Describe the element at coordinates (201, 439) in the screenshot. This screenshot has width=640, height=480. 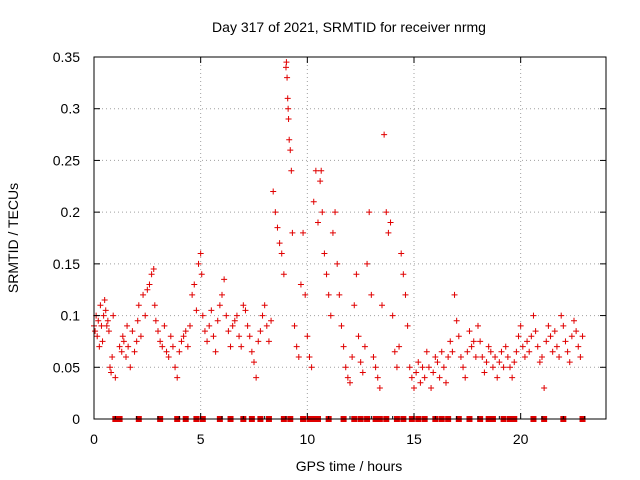
I see `x-tick-label: 5` at that location.